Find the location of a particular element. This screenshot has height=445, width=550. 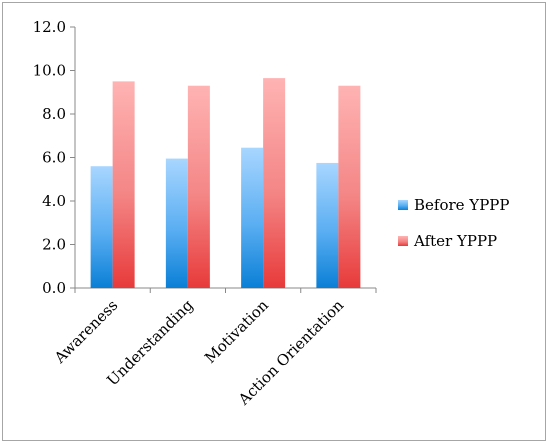

legend-label: Before YPPP is located at coordinates (461, 205).